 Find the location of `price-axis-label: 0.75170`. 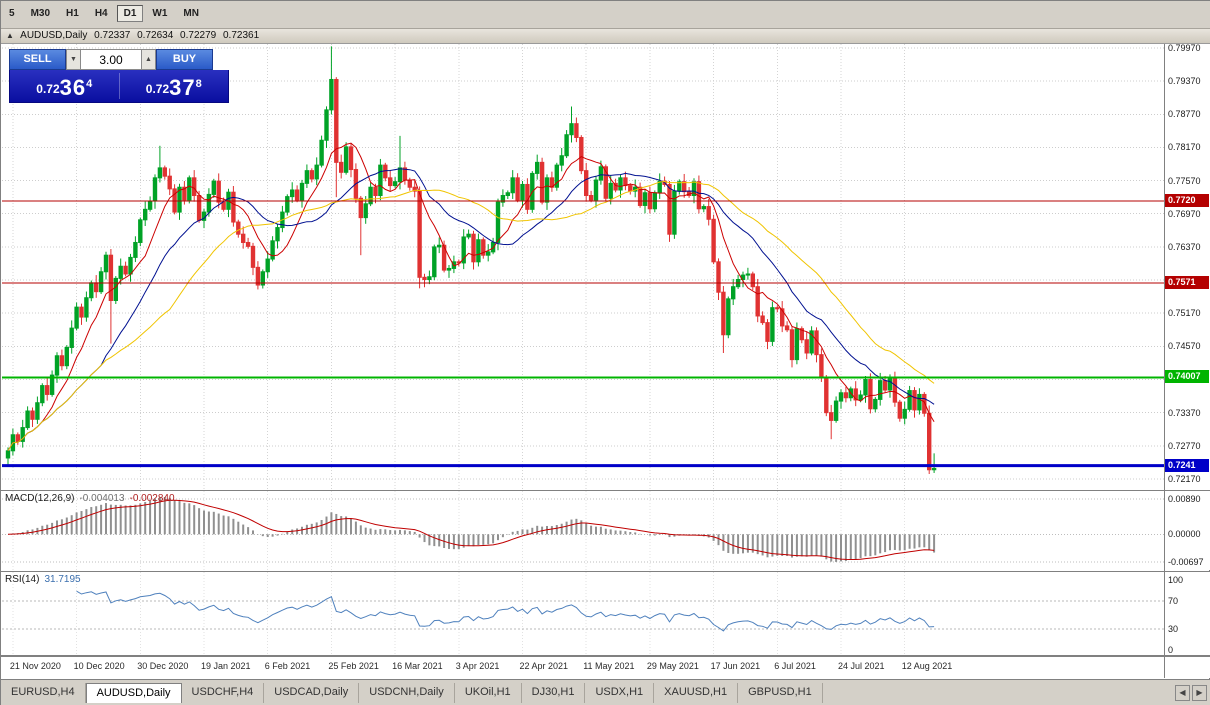

price-axis-label: 0.75170 is located at coordinates (1184, 313).